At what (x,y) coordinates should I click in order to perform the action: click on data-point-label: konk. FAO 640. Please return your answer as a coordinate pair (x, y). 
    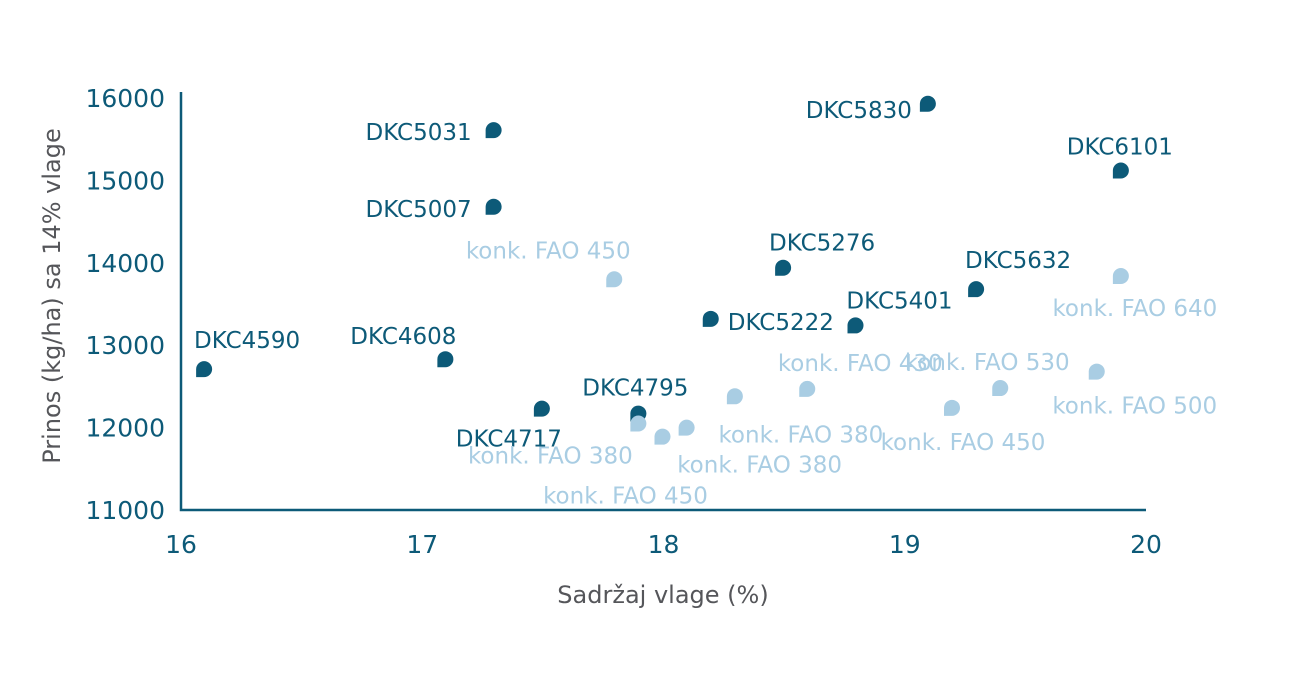
    Looking at the image, I should click on (1134, 309).